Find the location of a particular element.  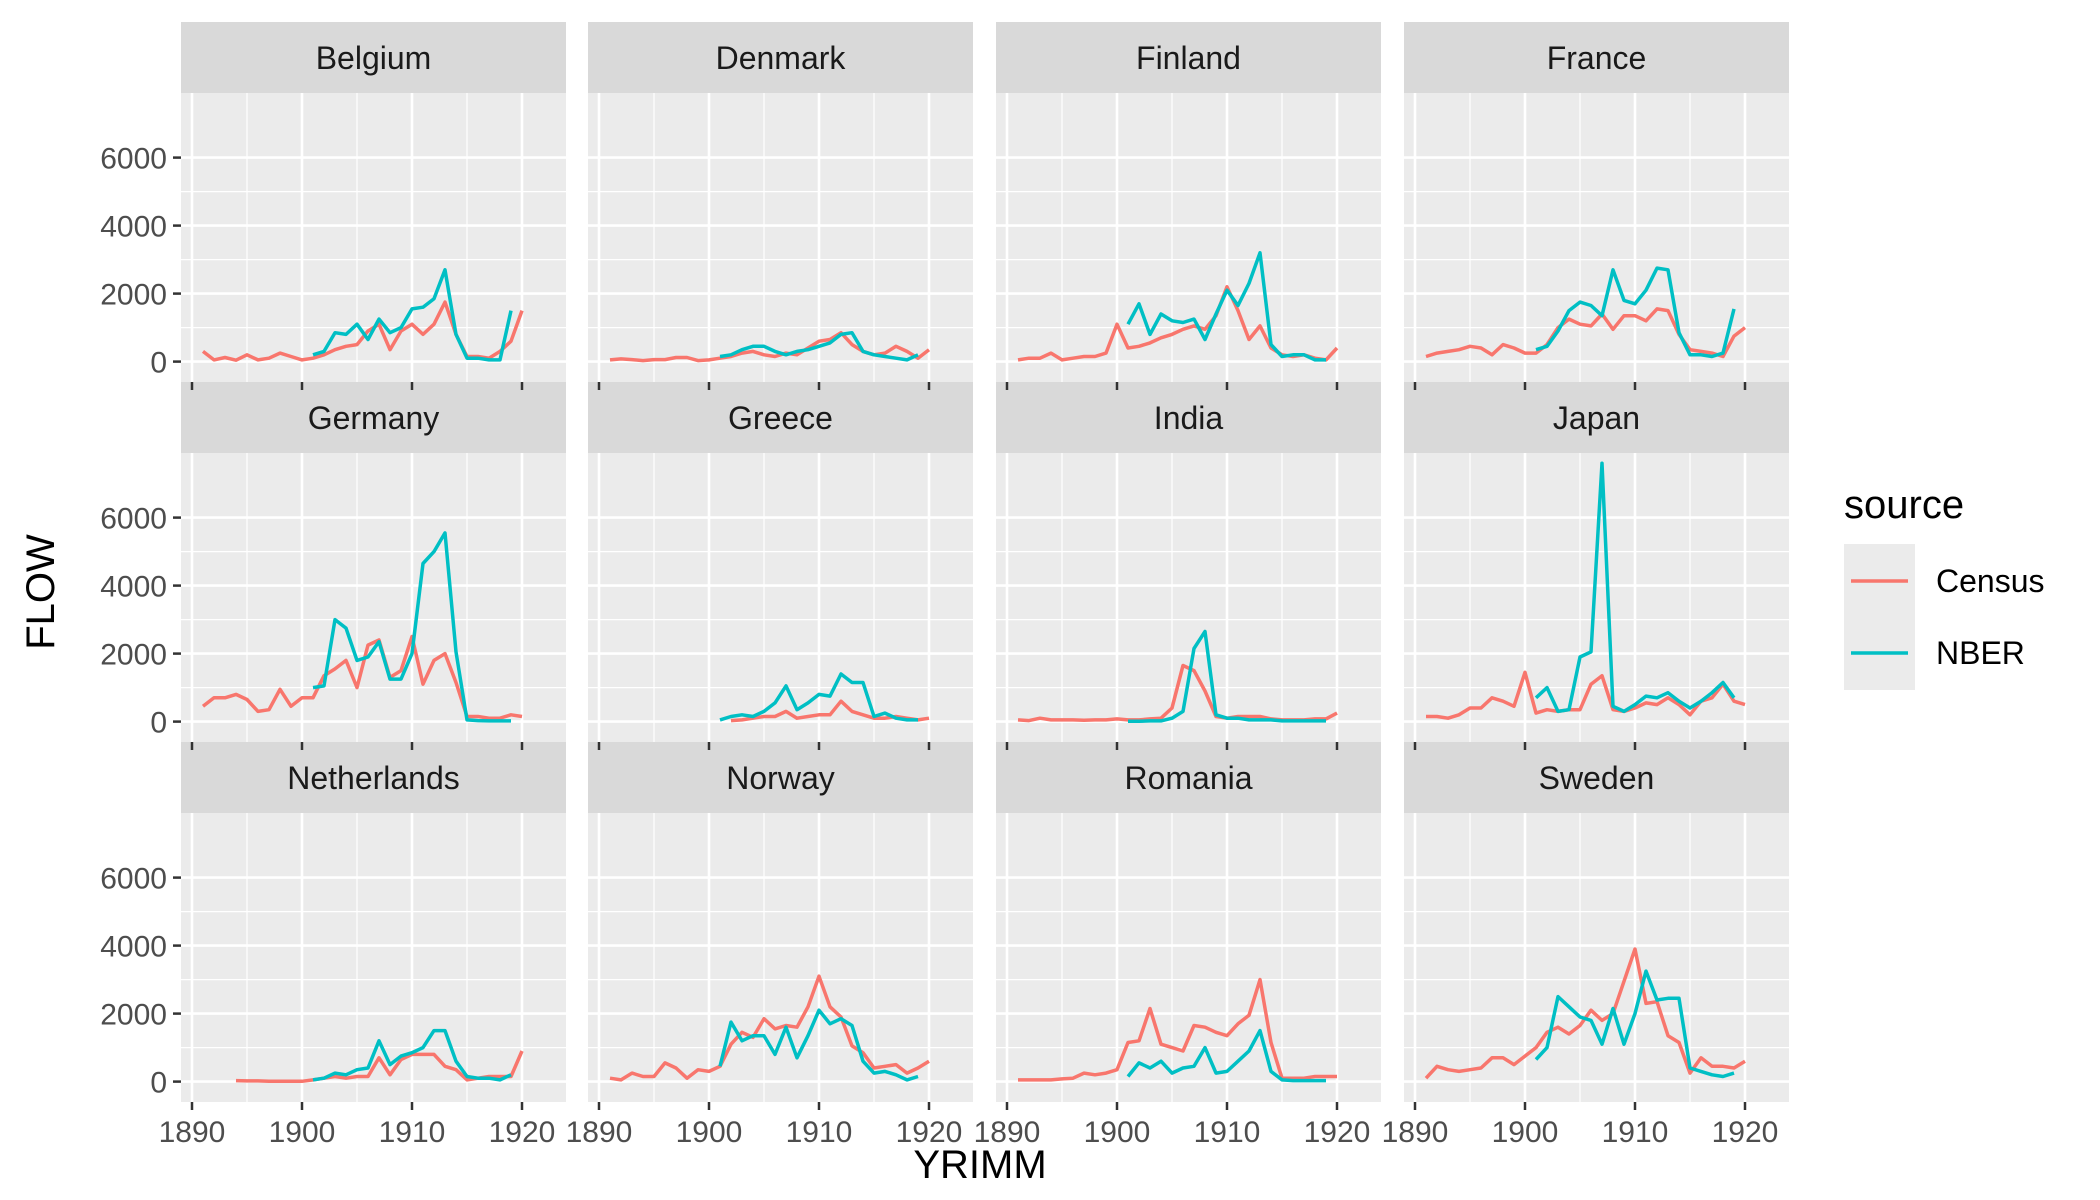

facet-strip-label: Germany is located at coordinates (374, 418).